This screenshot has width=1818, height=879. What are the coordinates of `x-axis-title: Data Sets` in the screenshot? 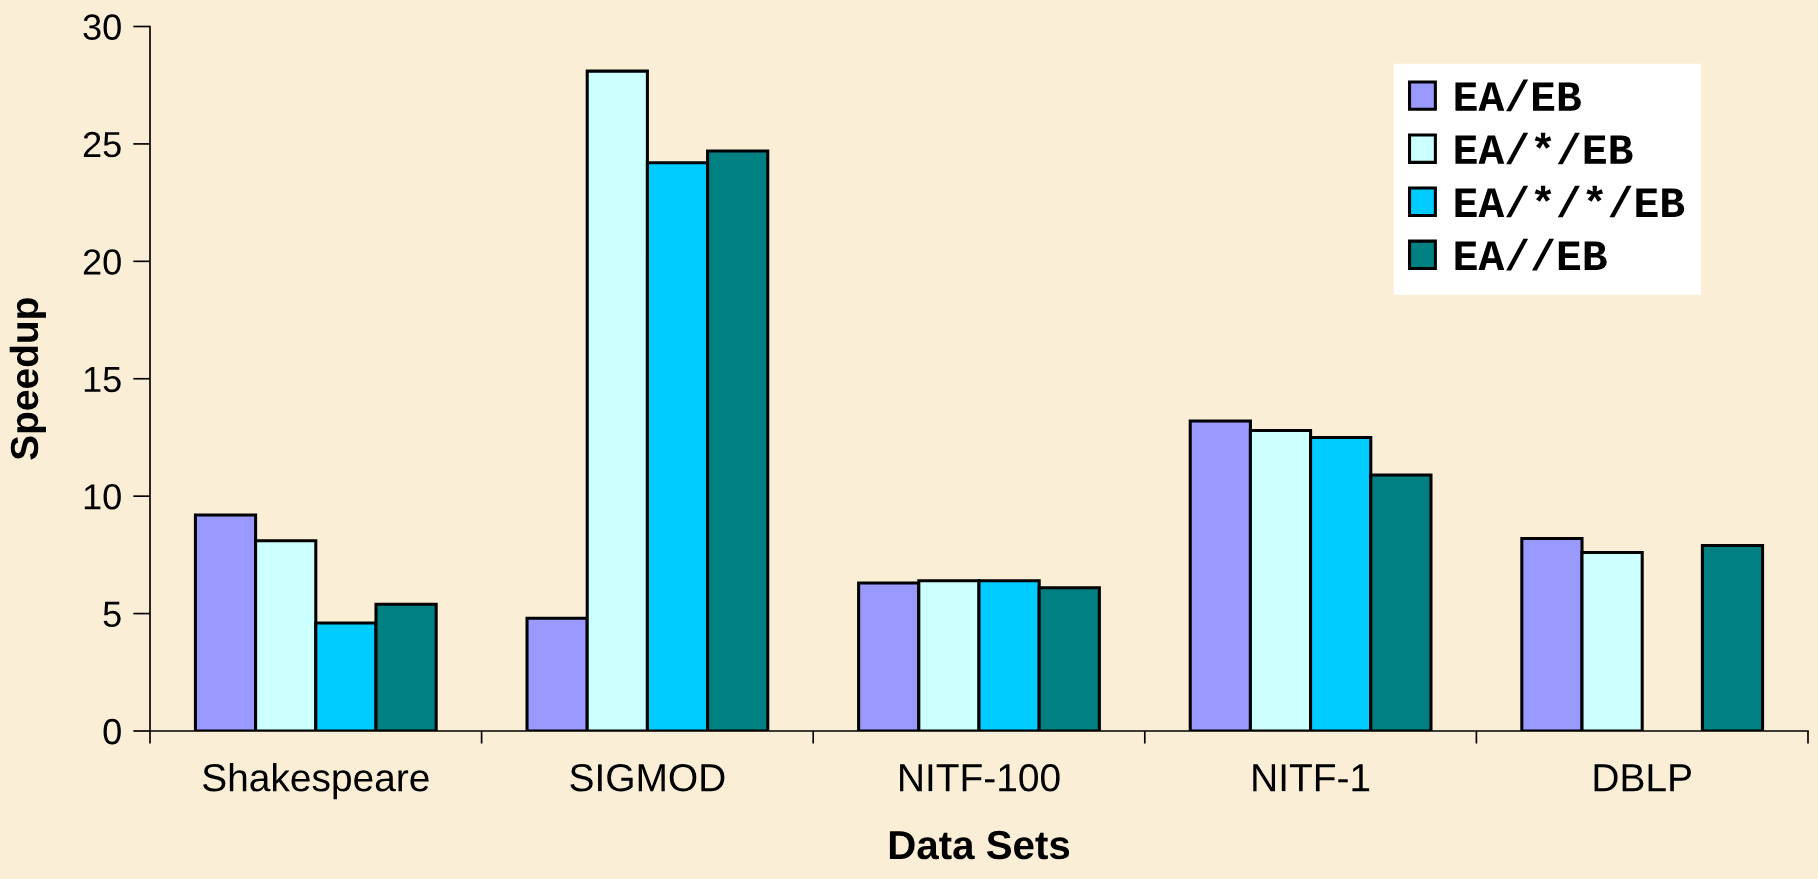 It's located at (979, 845).